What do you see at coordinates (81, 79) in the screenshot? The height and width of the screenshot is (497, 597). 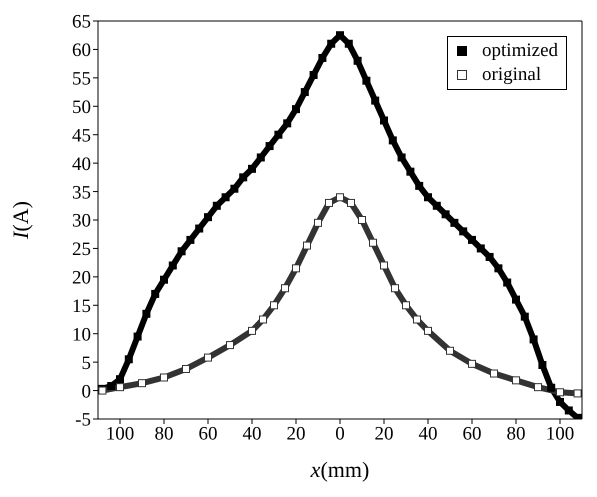 I see `y-tick-label: 55` at bounding box center [81, 79].